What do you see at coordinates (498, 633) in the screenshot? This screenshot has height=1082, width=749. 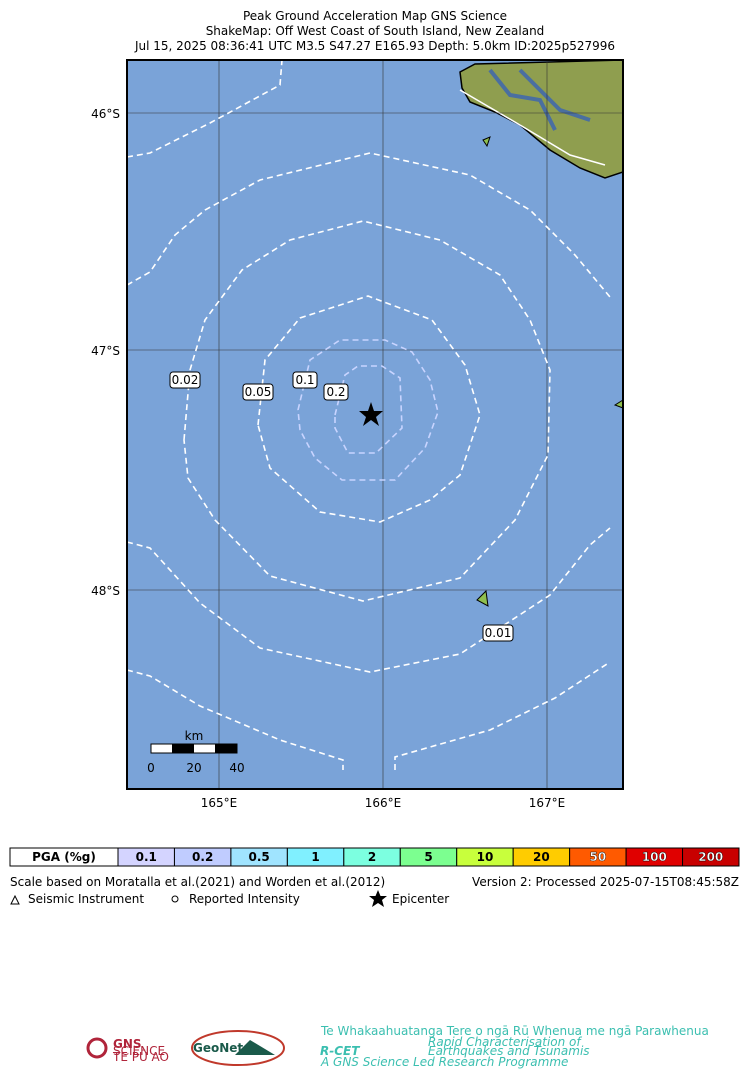 I see `contour-label: 0.01` at bounding box center [498, 633].